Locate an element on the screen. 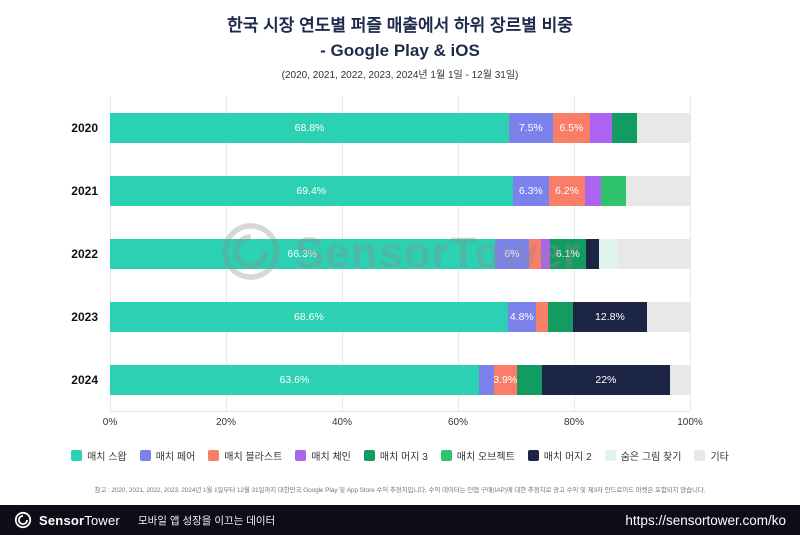 The image size is (800, 535). bar-segment: 22% is located at coordinates (606, 379).